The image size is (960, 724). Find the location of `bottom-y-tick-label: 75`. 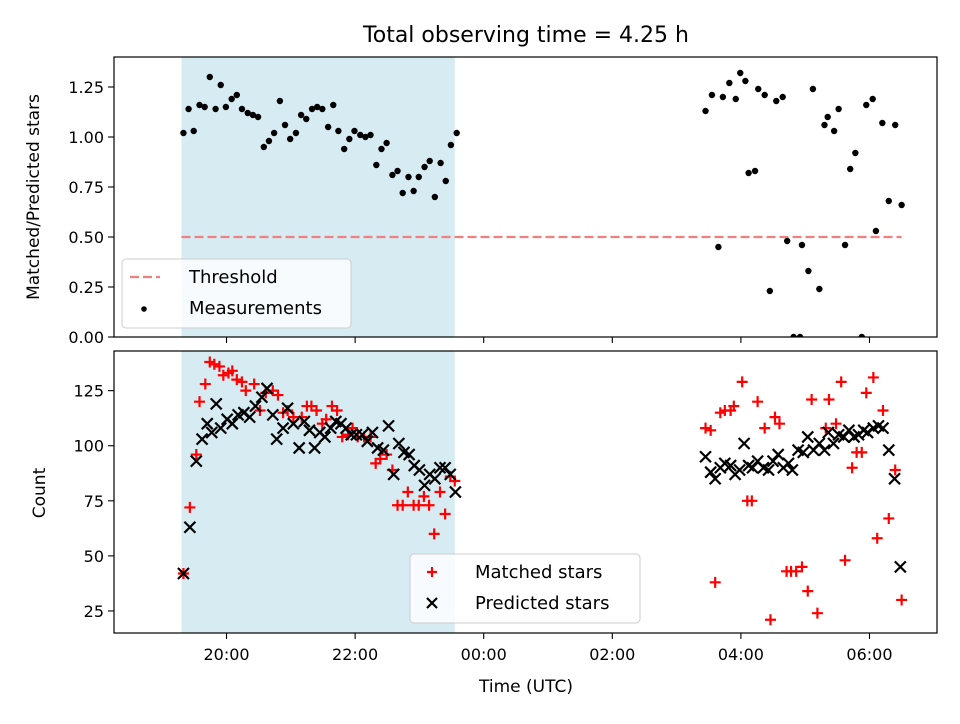

bottom-y-tick-label: 75 is located at coordinates (94, 501).